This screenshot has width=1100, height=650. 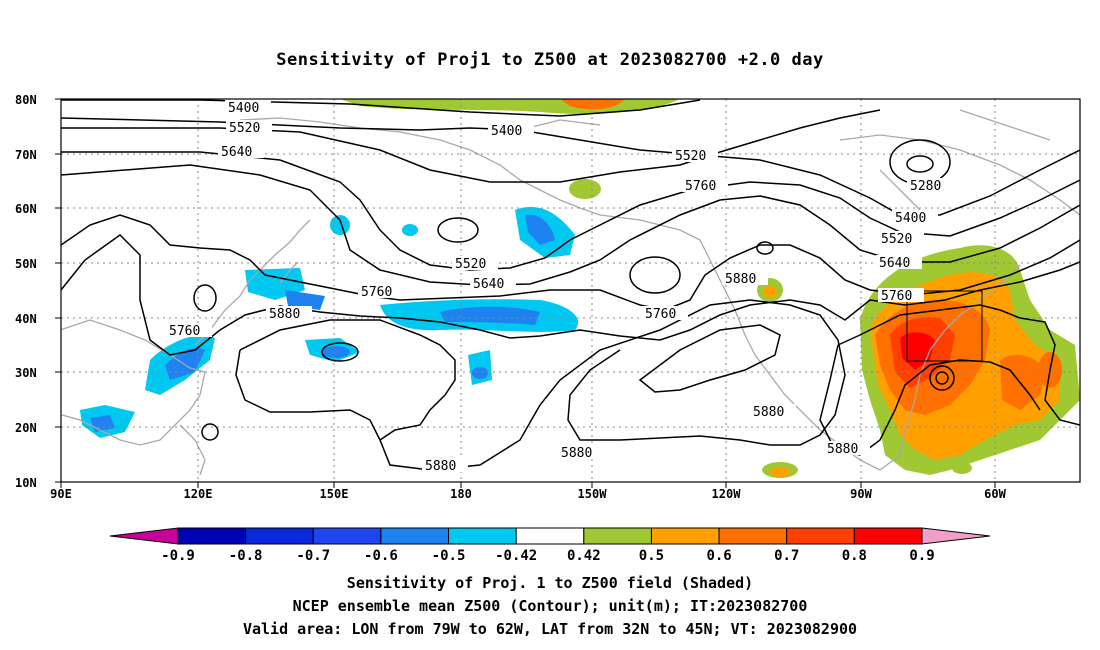 What do you see at coordinates (516, 556) in the screenshot?
I see `colorbar-tick-label: -0.42` at bounding box center [516, 556].